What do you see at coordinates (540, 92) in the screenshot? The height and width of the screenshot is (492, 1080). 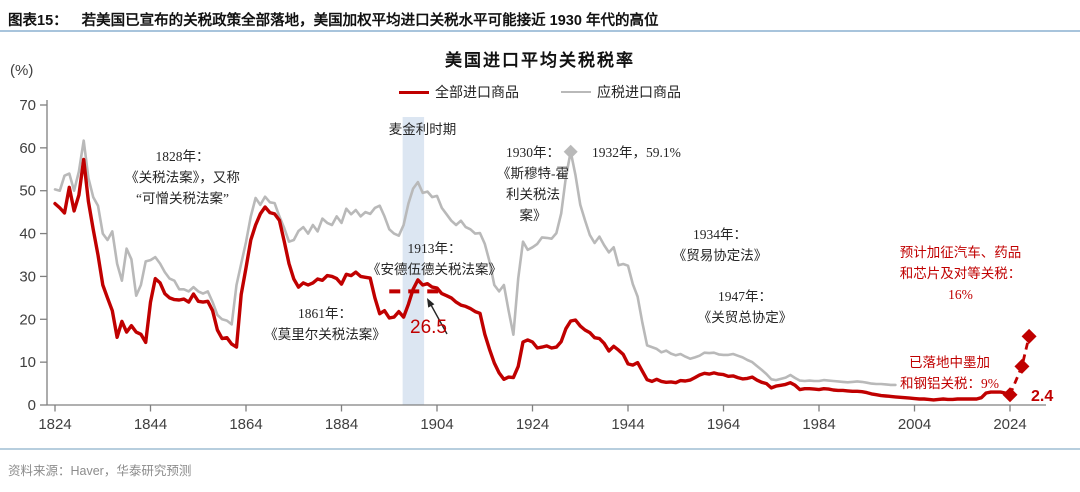 I see `chart-legend: 全部进口商品 应税进口商品` at bounding box center [540, 92].